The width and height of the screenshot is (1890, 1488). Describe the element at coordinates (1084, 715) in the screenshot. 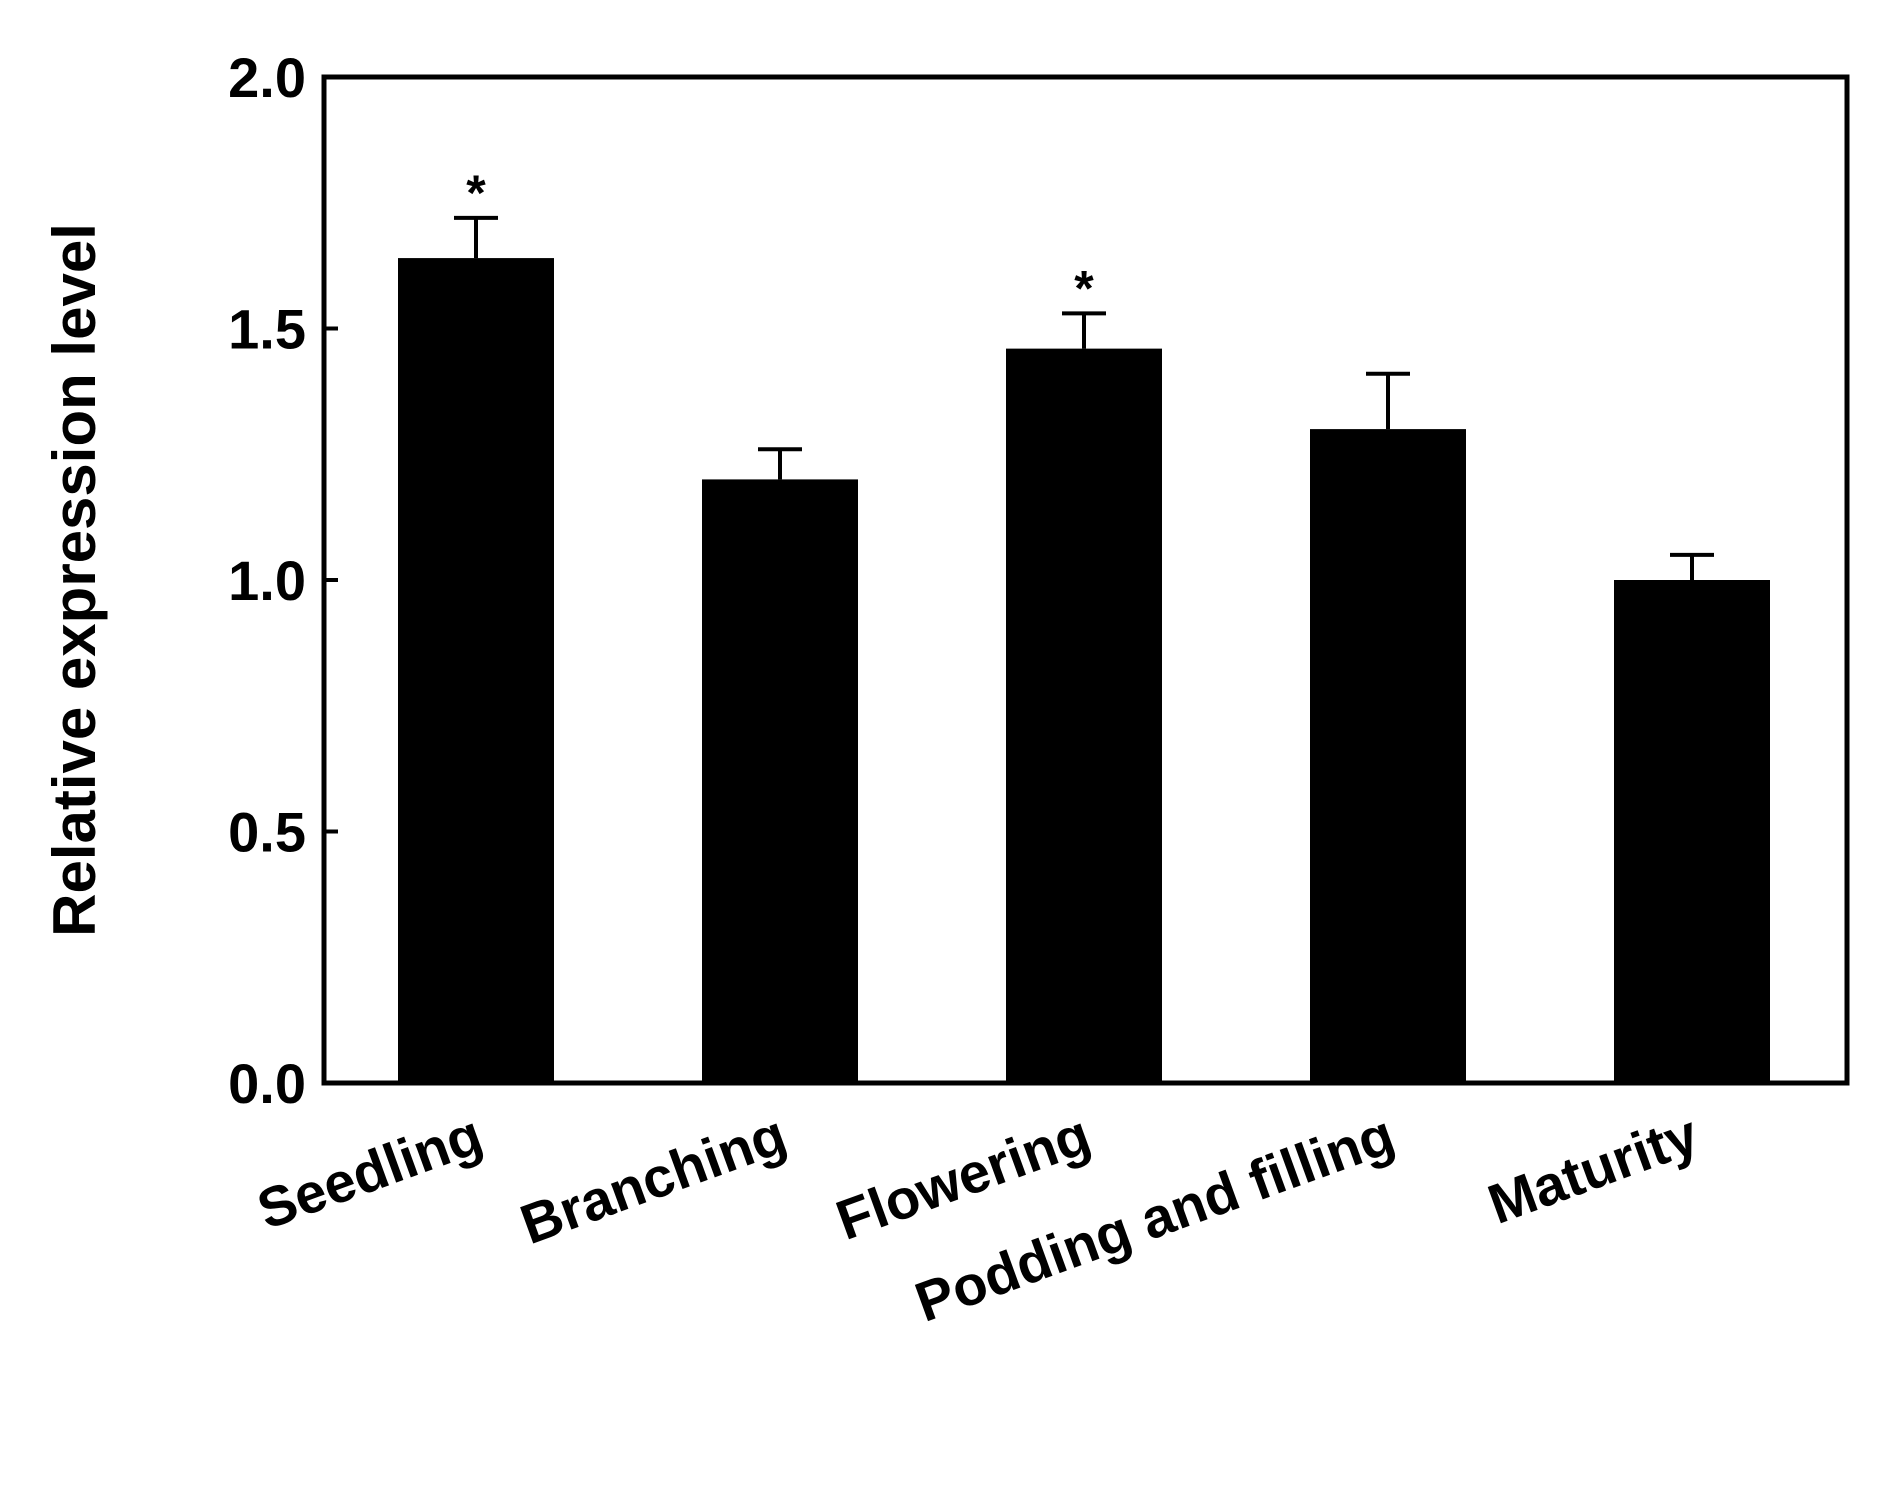

I see `bar-flowering` at that location.